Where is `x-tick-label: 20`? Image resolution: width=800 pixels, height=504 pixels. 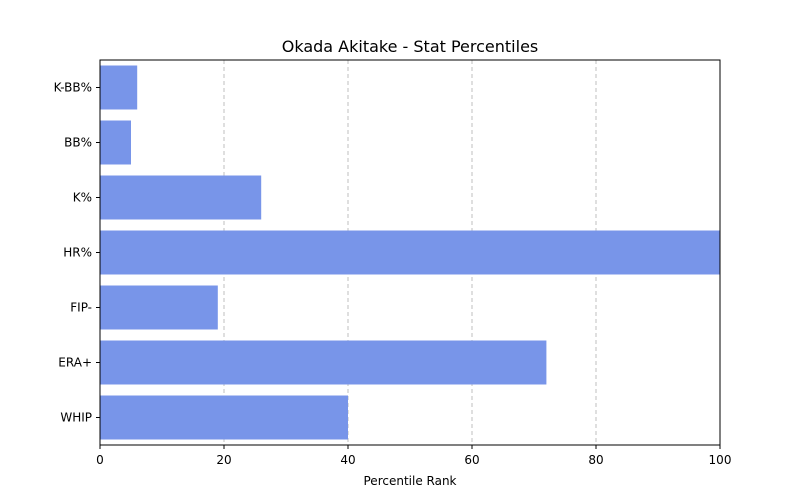 x-tick-label: 20 is located at coordinates (223, 460).